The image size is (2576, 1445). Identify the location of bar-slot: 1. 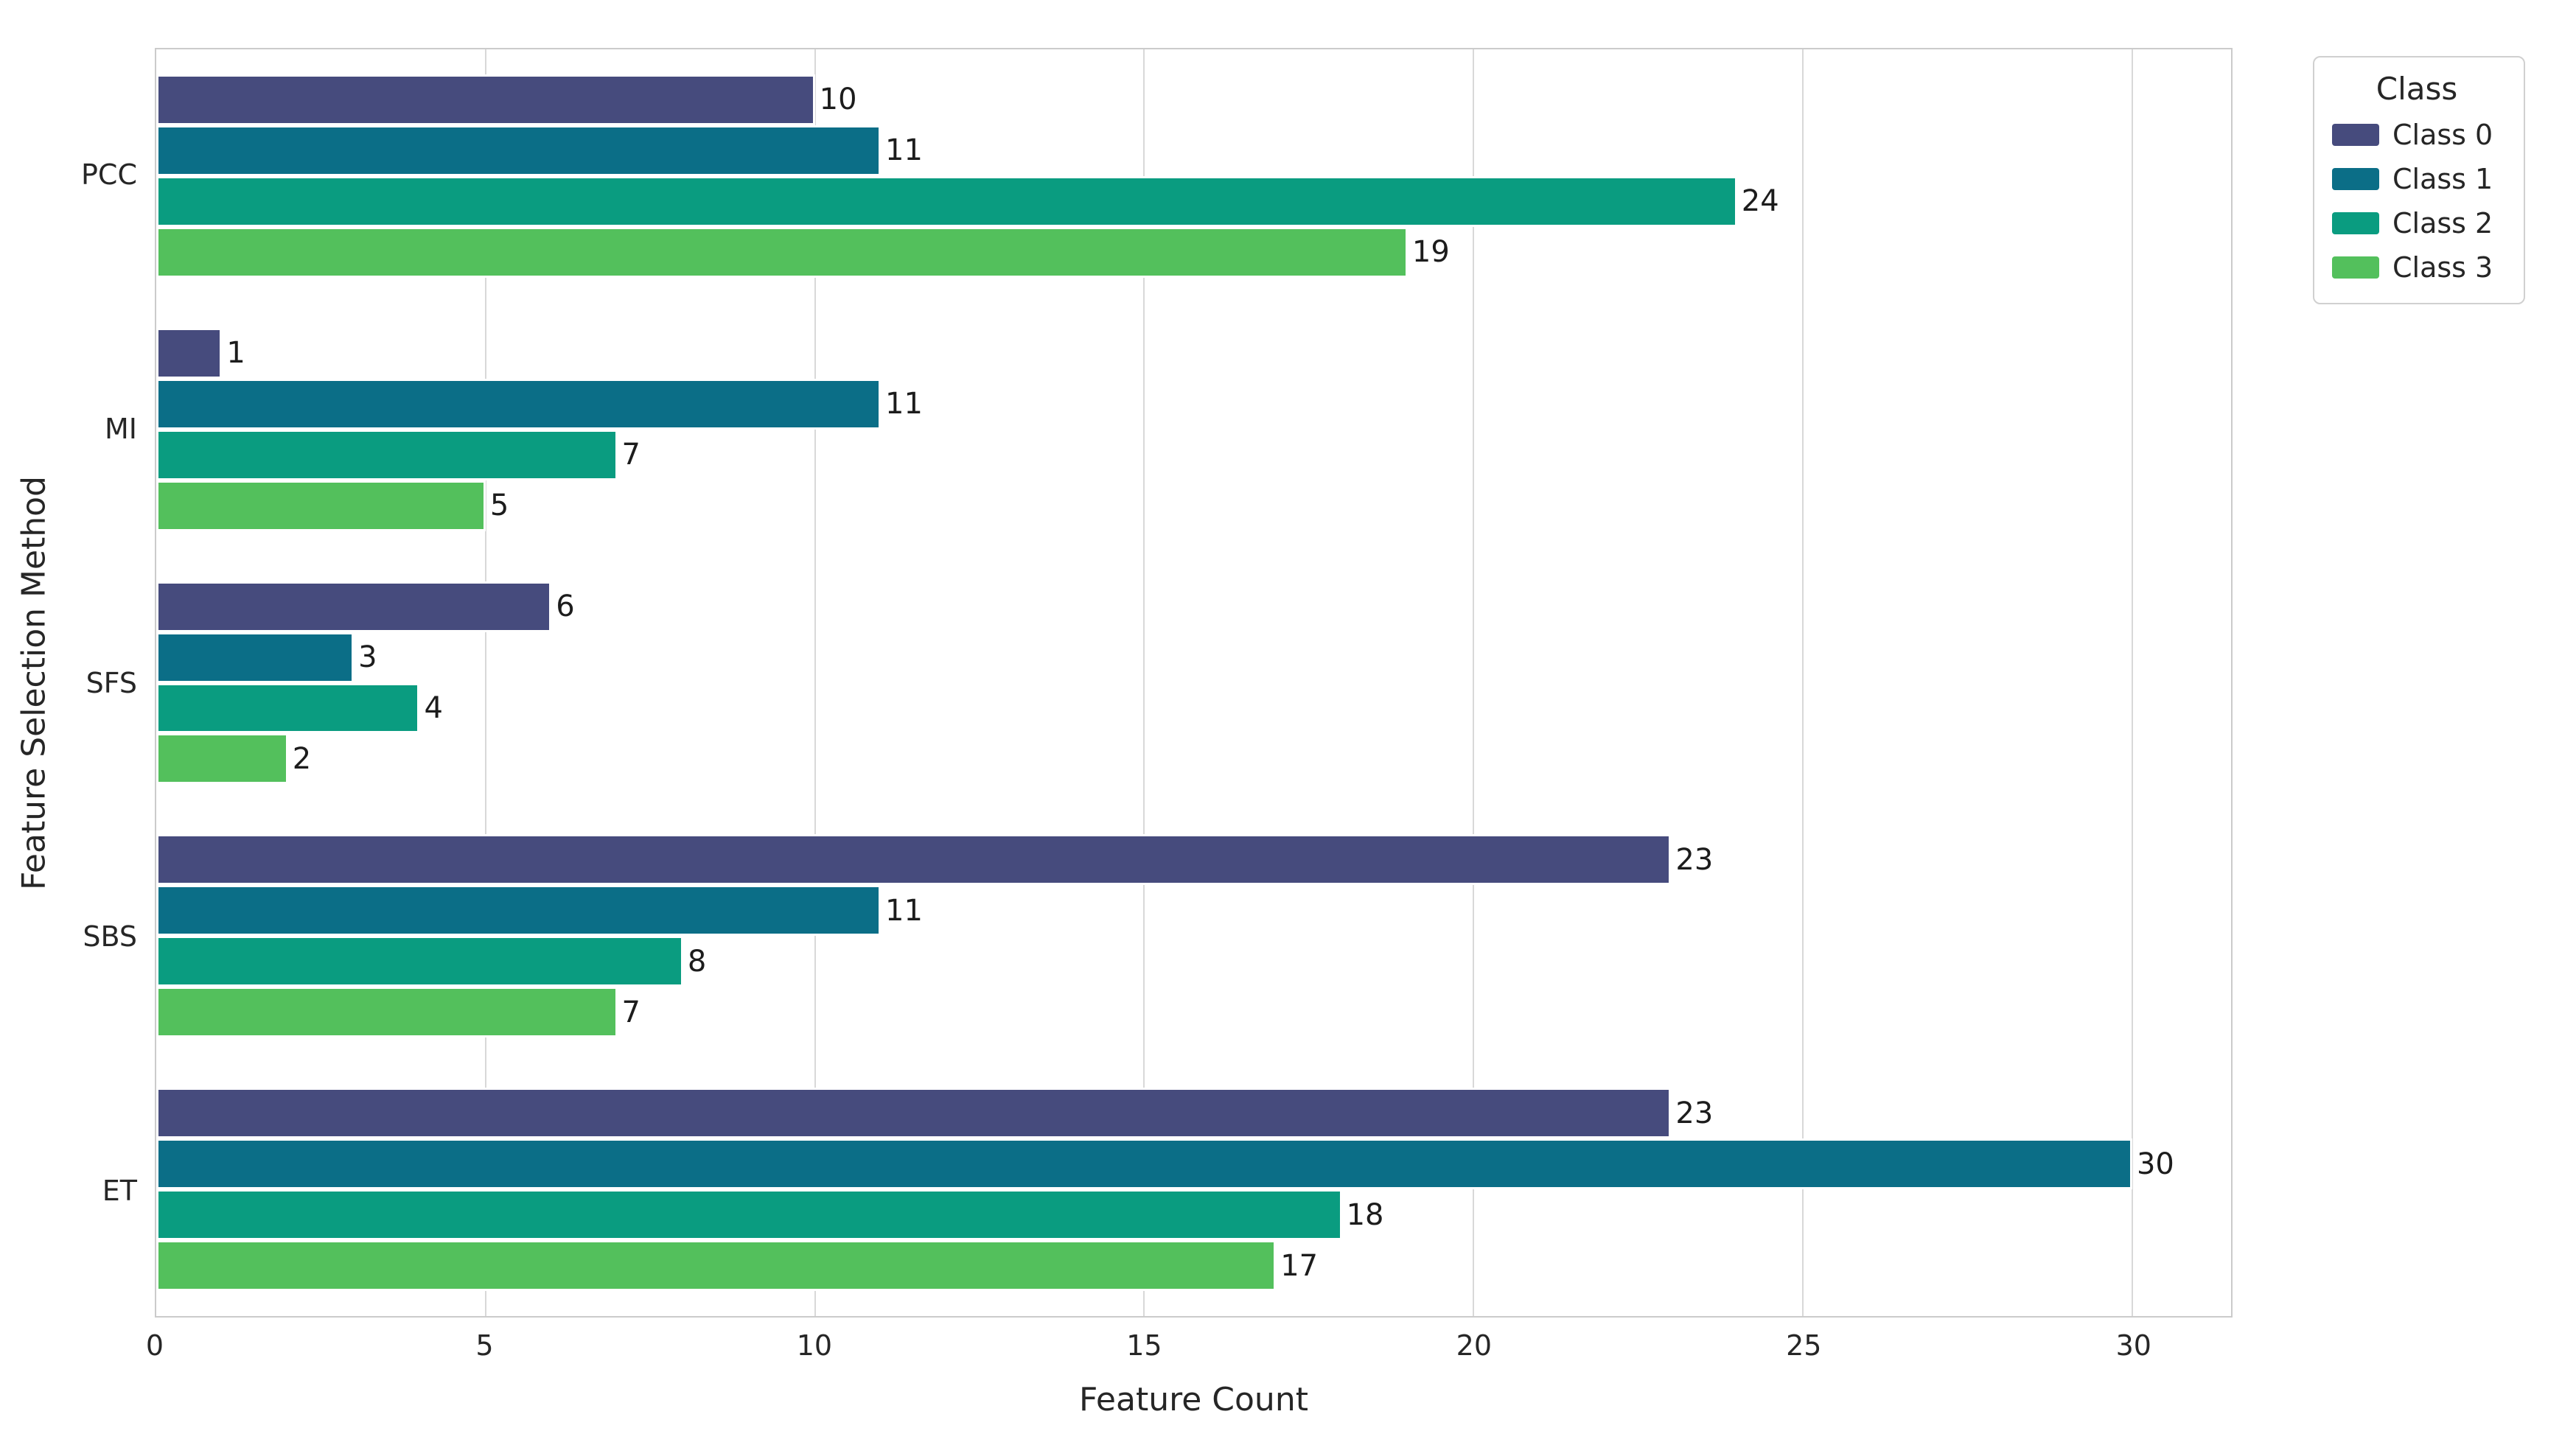
(1193, 353).